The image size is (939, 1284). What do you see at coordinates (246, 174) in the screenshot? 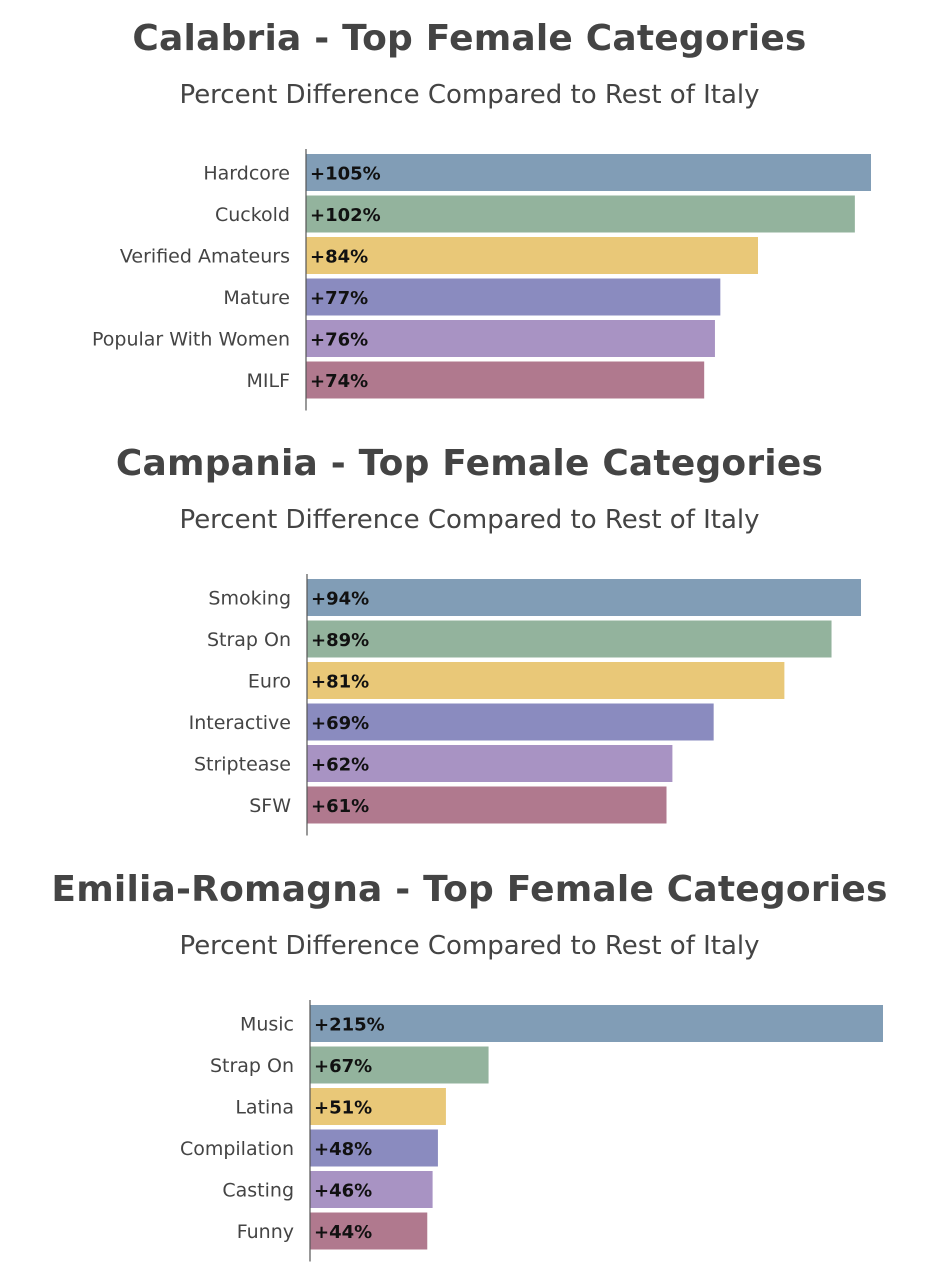
I see `category-label: Hardcore` at bounding box center [246, 174].